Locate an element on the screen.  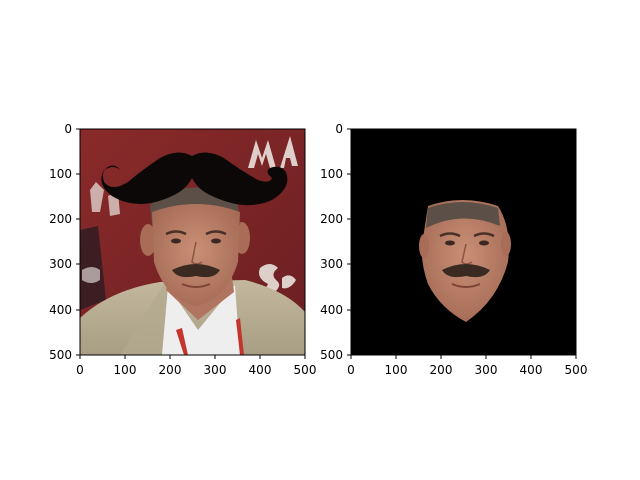
right-x-tick-label: 300 is located at coordinates (486, 370).